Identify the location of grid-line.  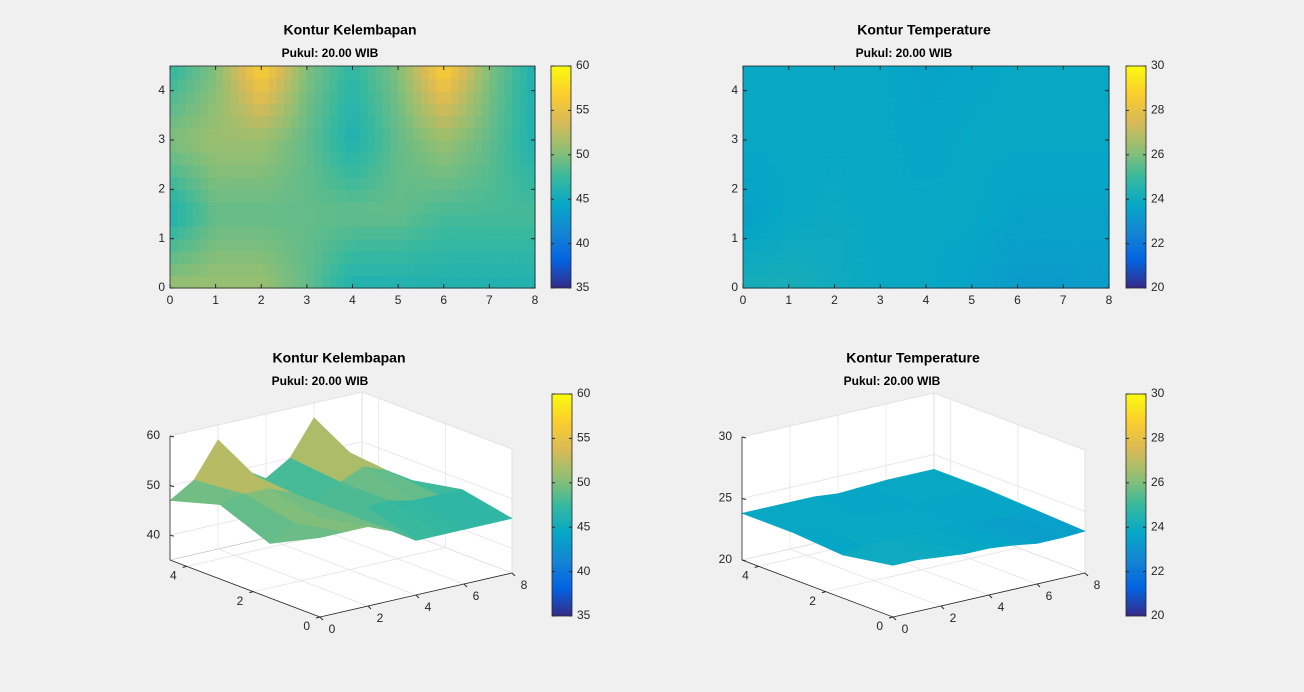
(437, 470).